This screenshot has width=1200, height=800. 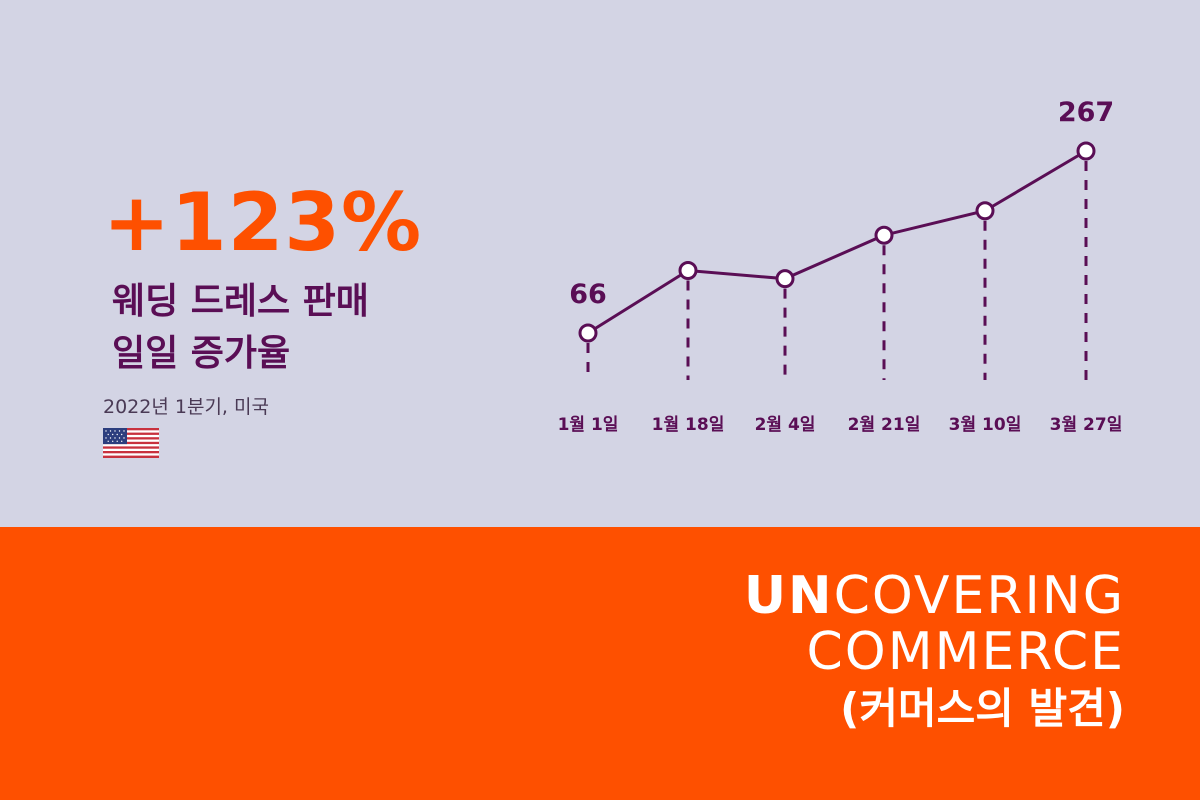 I want to click on series-line, so click(x=837, y=242).